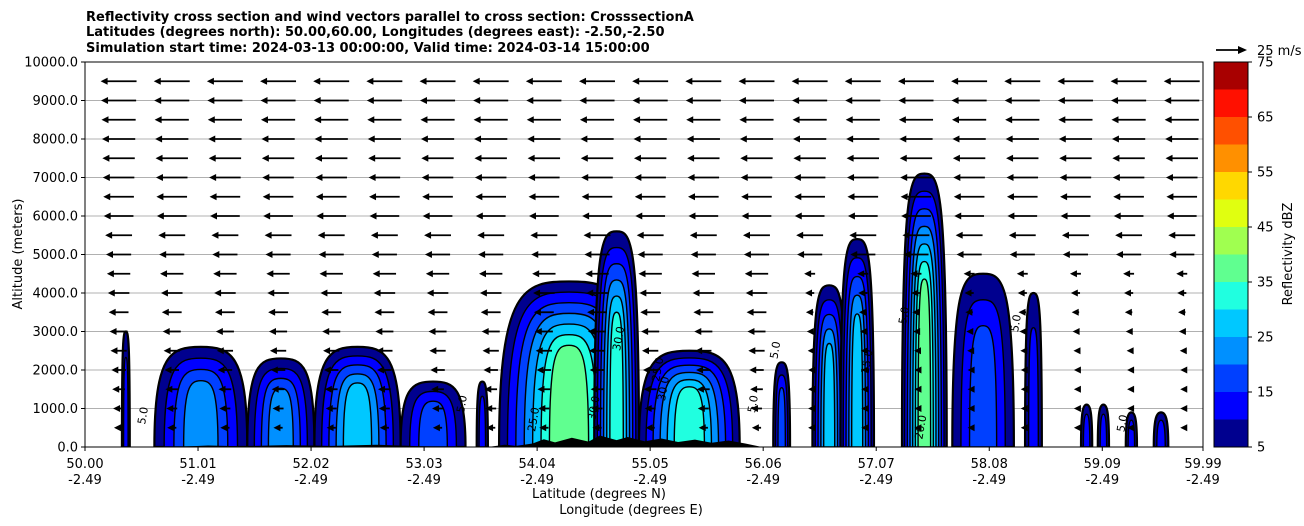 This screenshot has width=1304, height=526. I want to click on y-tick-label: 2000.0, so click(56, 371).